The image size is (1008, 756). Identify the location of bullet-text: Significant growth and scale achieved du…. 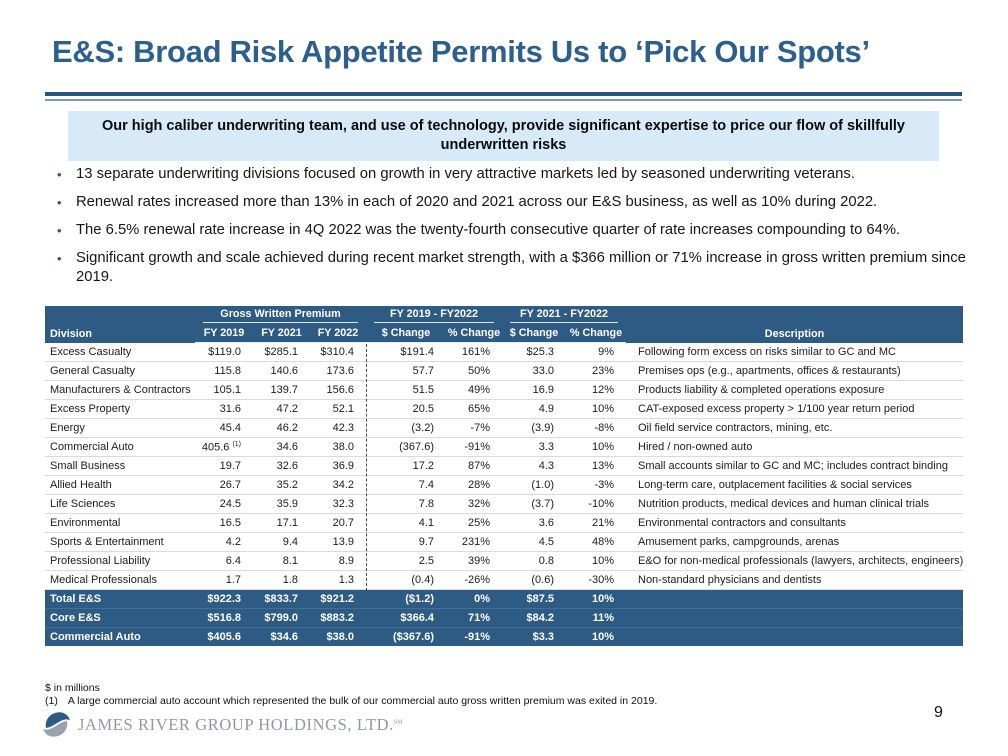
(521, 267).